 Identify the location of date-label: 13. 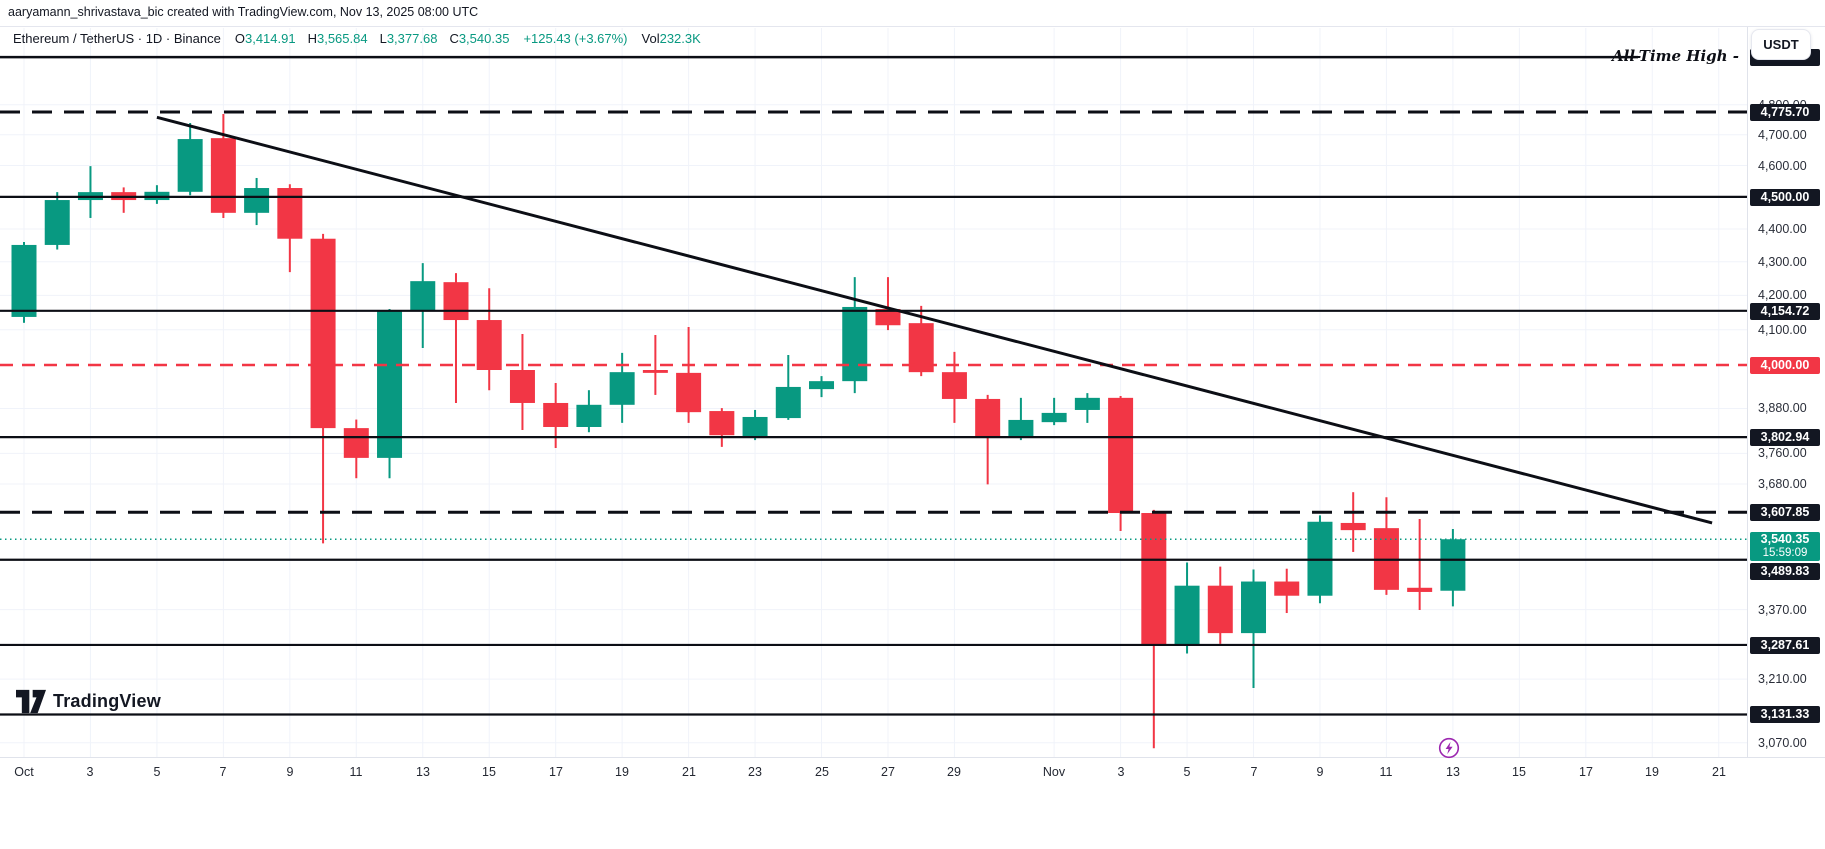
(1453, 772).